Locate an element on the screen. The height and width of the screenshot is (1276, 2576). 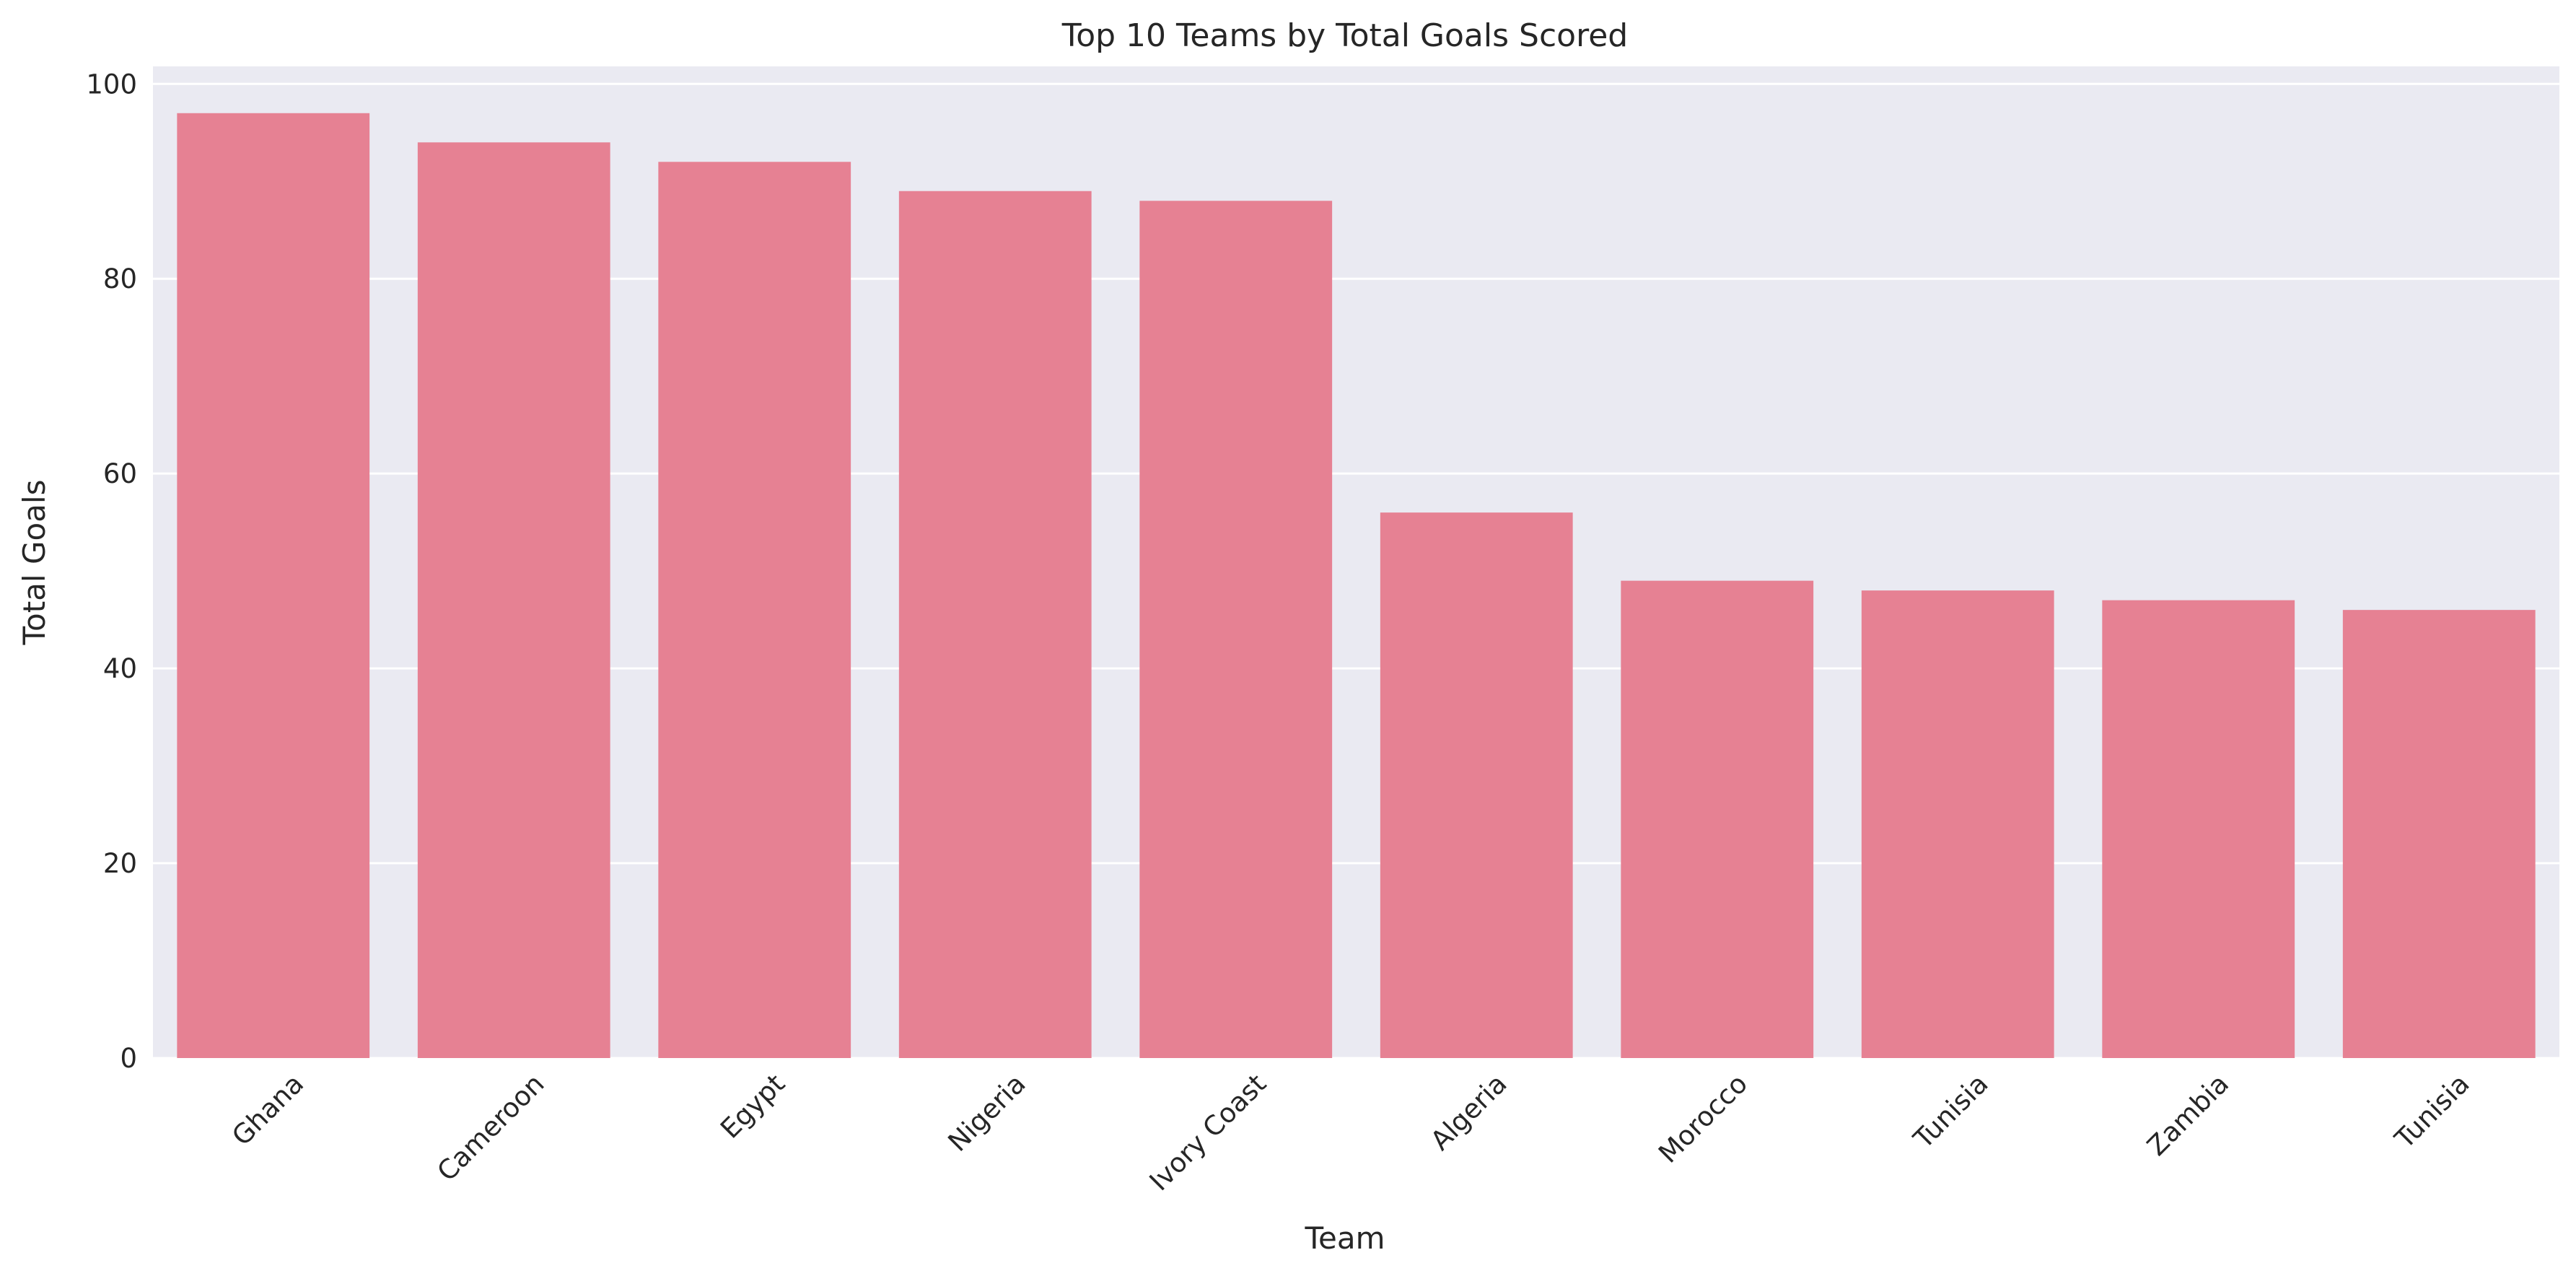
x-tick-label: Ghana is located at coordinates (268, 1110).